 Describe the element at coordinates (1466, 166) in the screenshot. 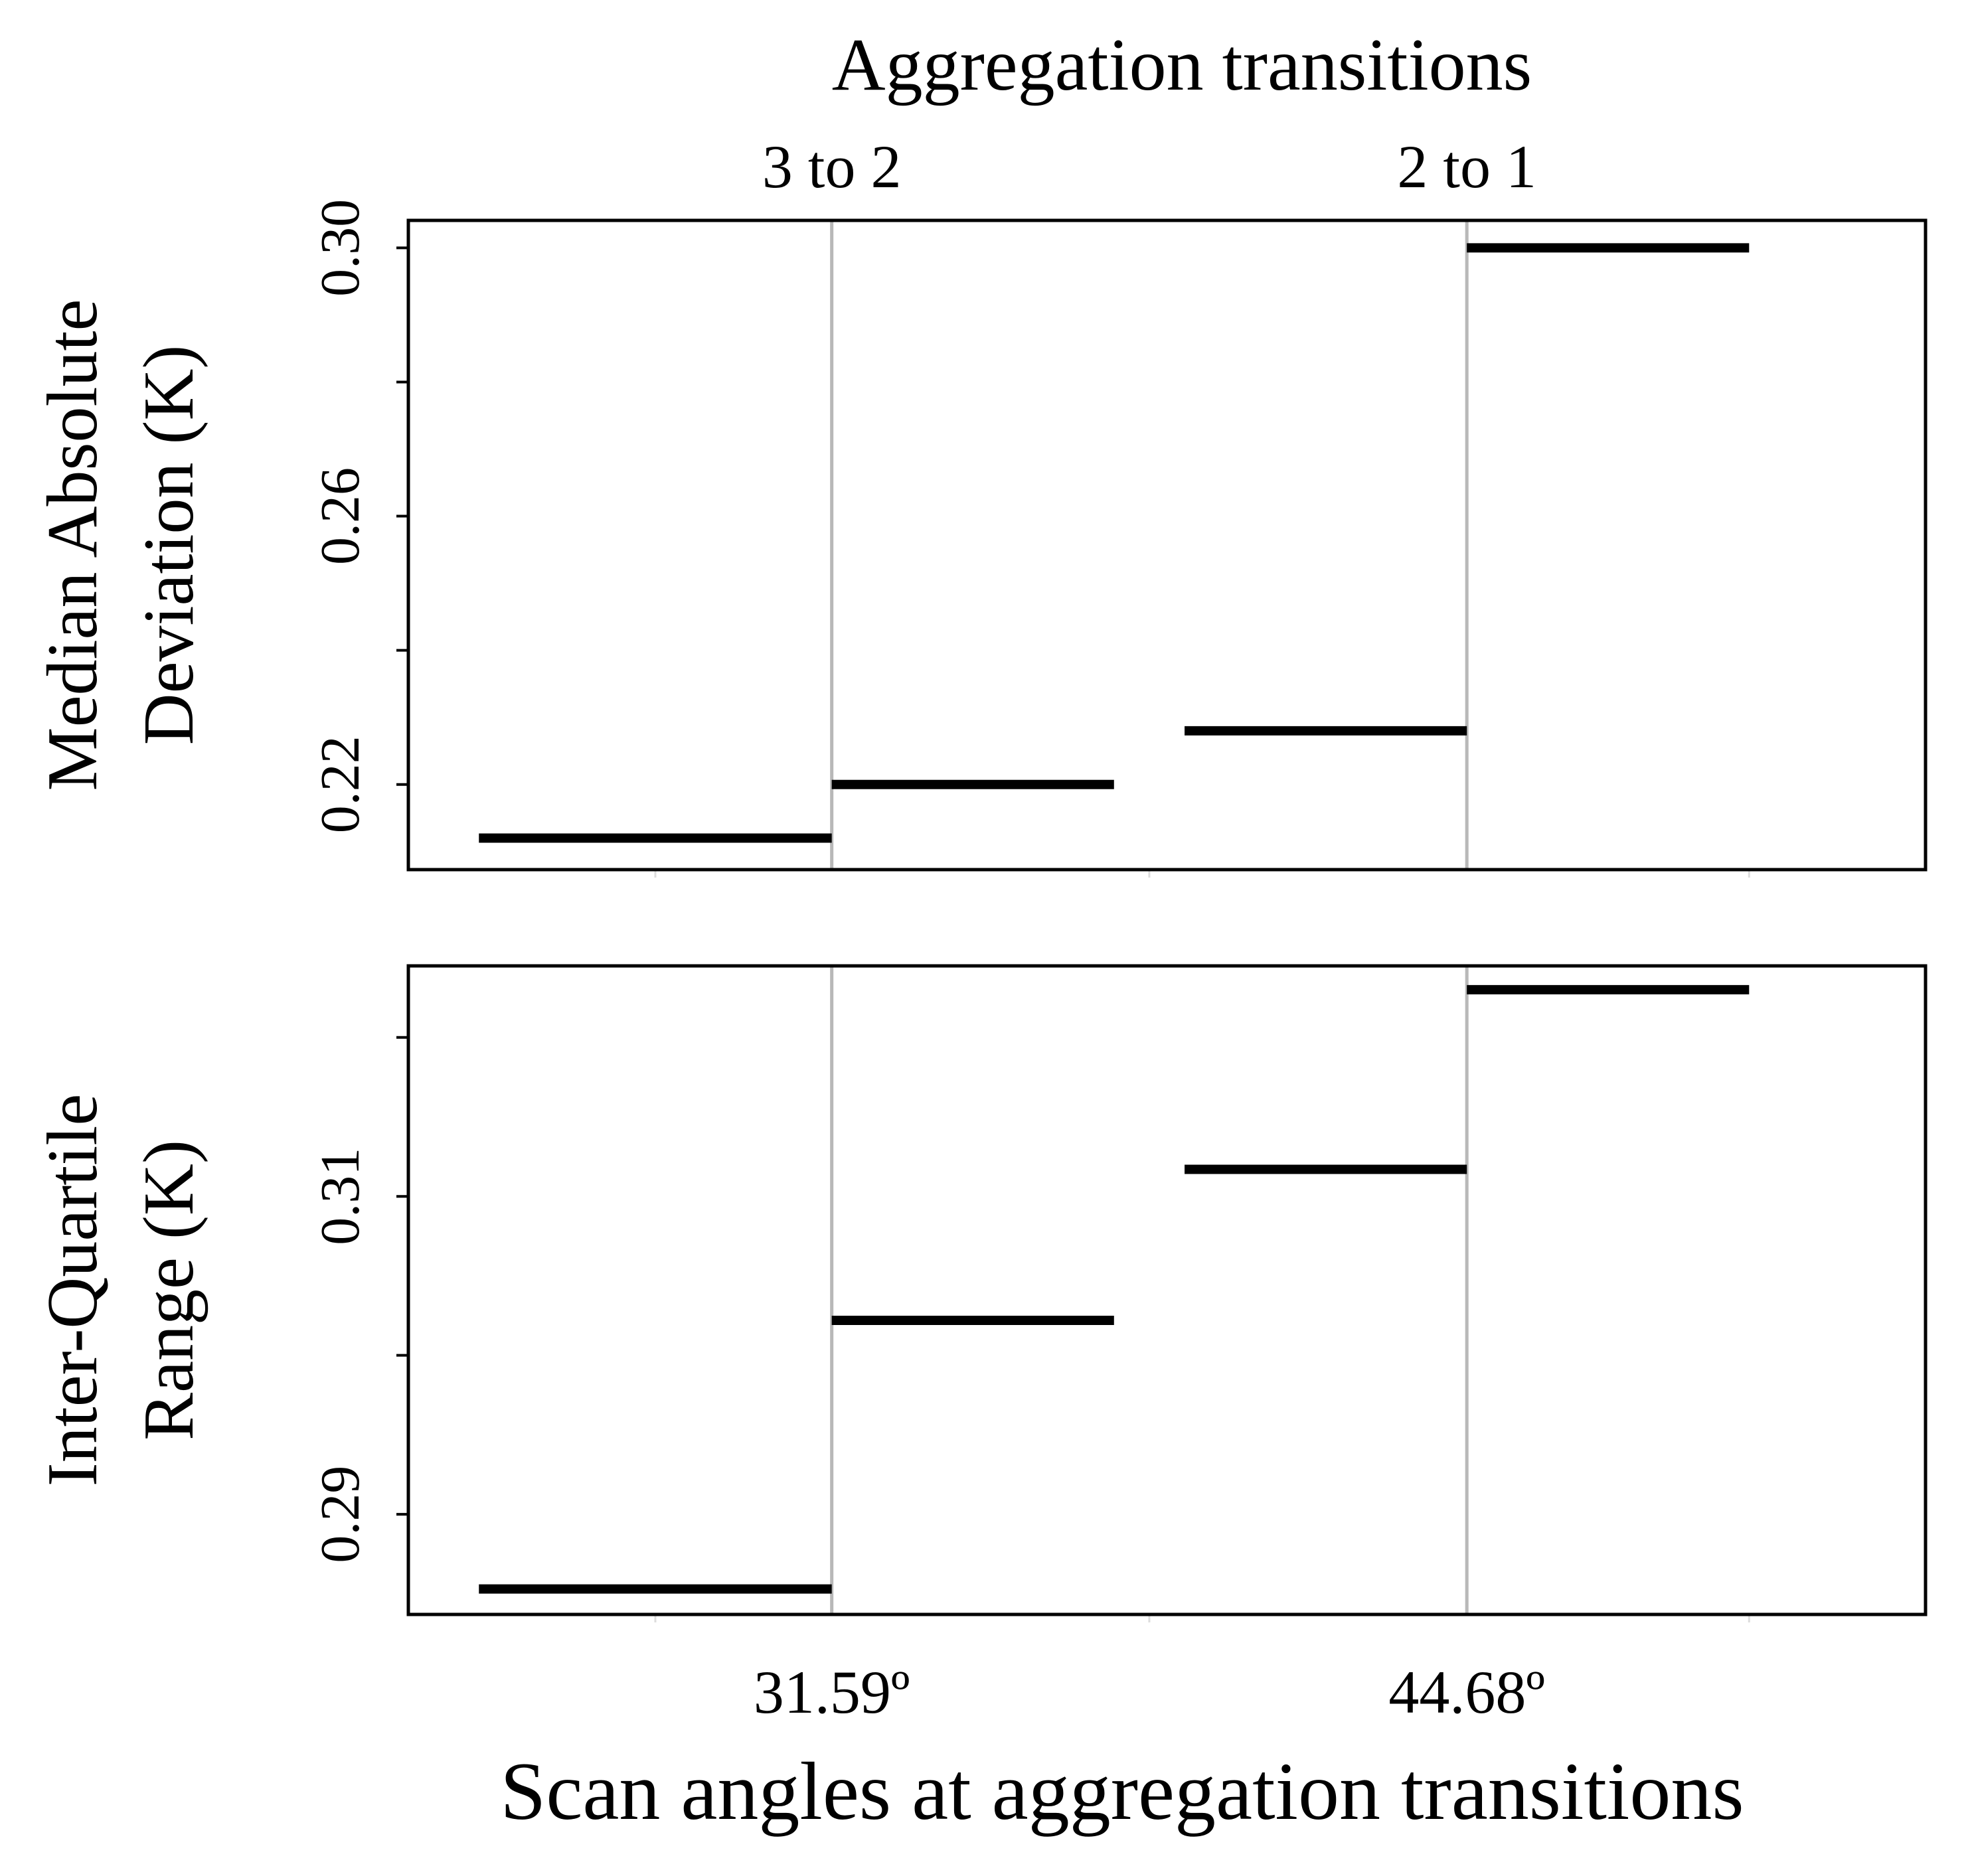

I see `transition-label: 2 to 1` at that location.